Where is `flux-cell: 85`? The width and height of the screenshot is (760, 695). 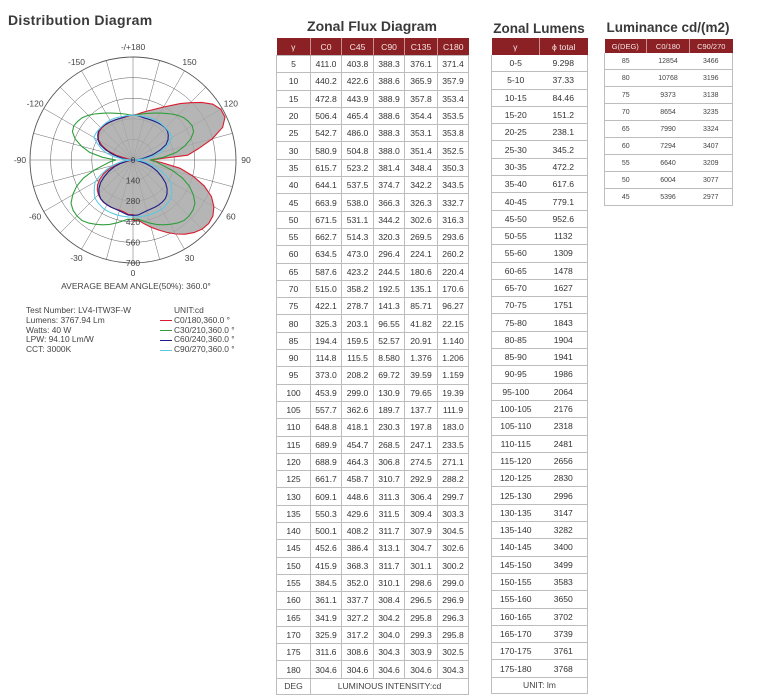
flux-cell: 85 is located at coordinates (293, 341).